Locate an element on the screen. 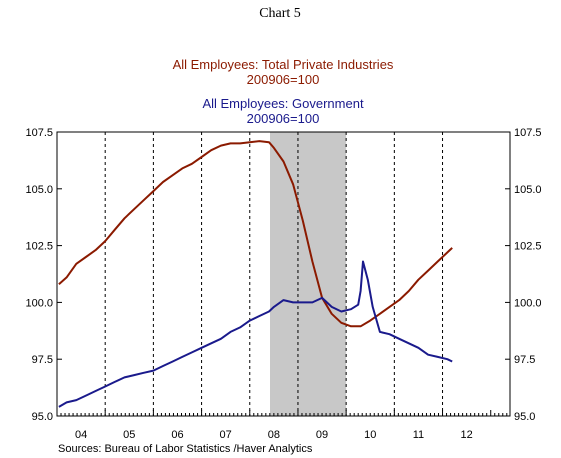 This screenshot has width=561, height=458. x-tick-label: 06 is located at coordinates (177, 435).